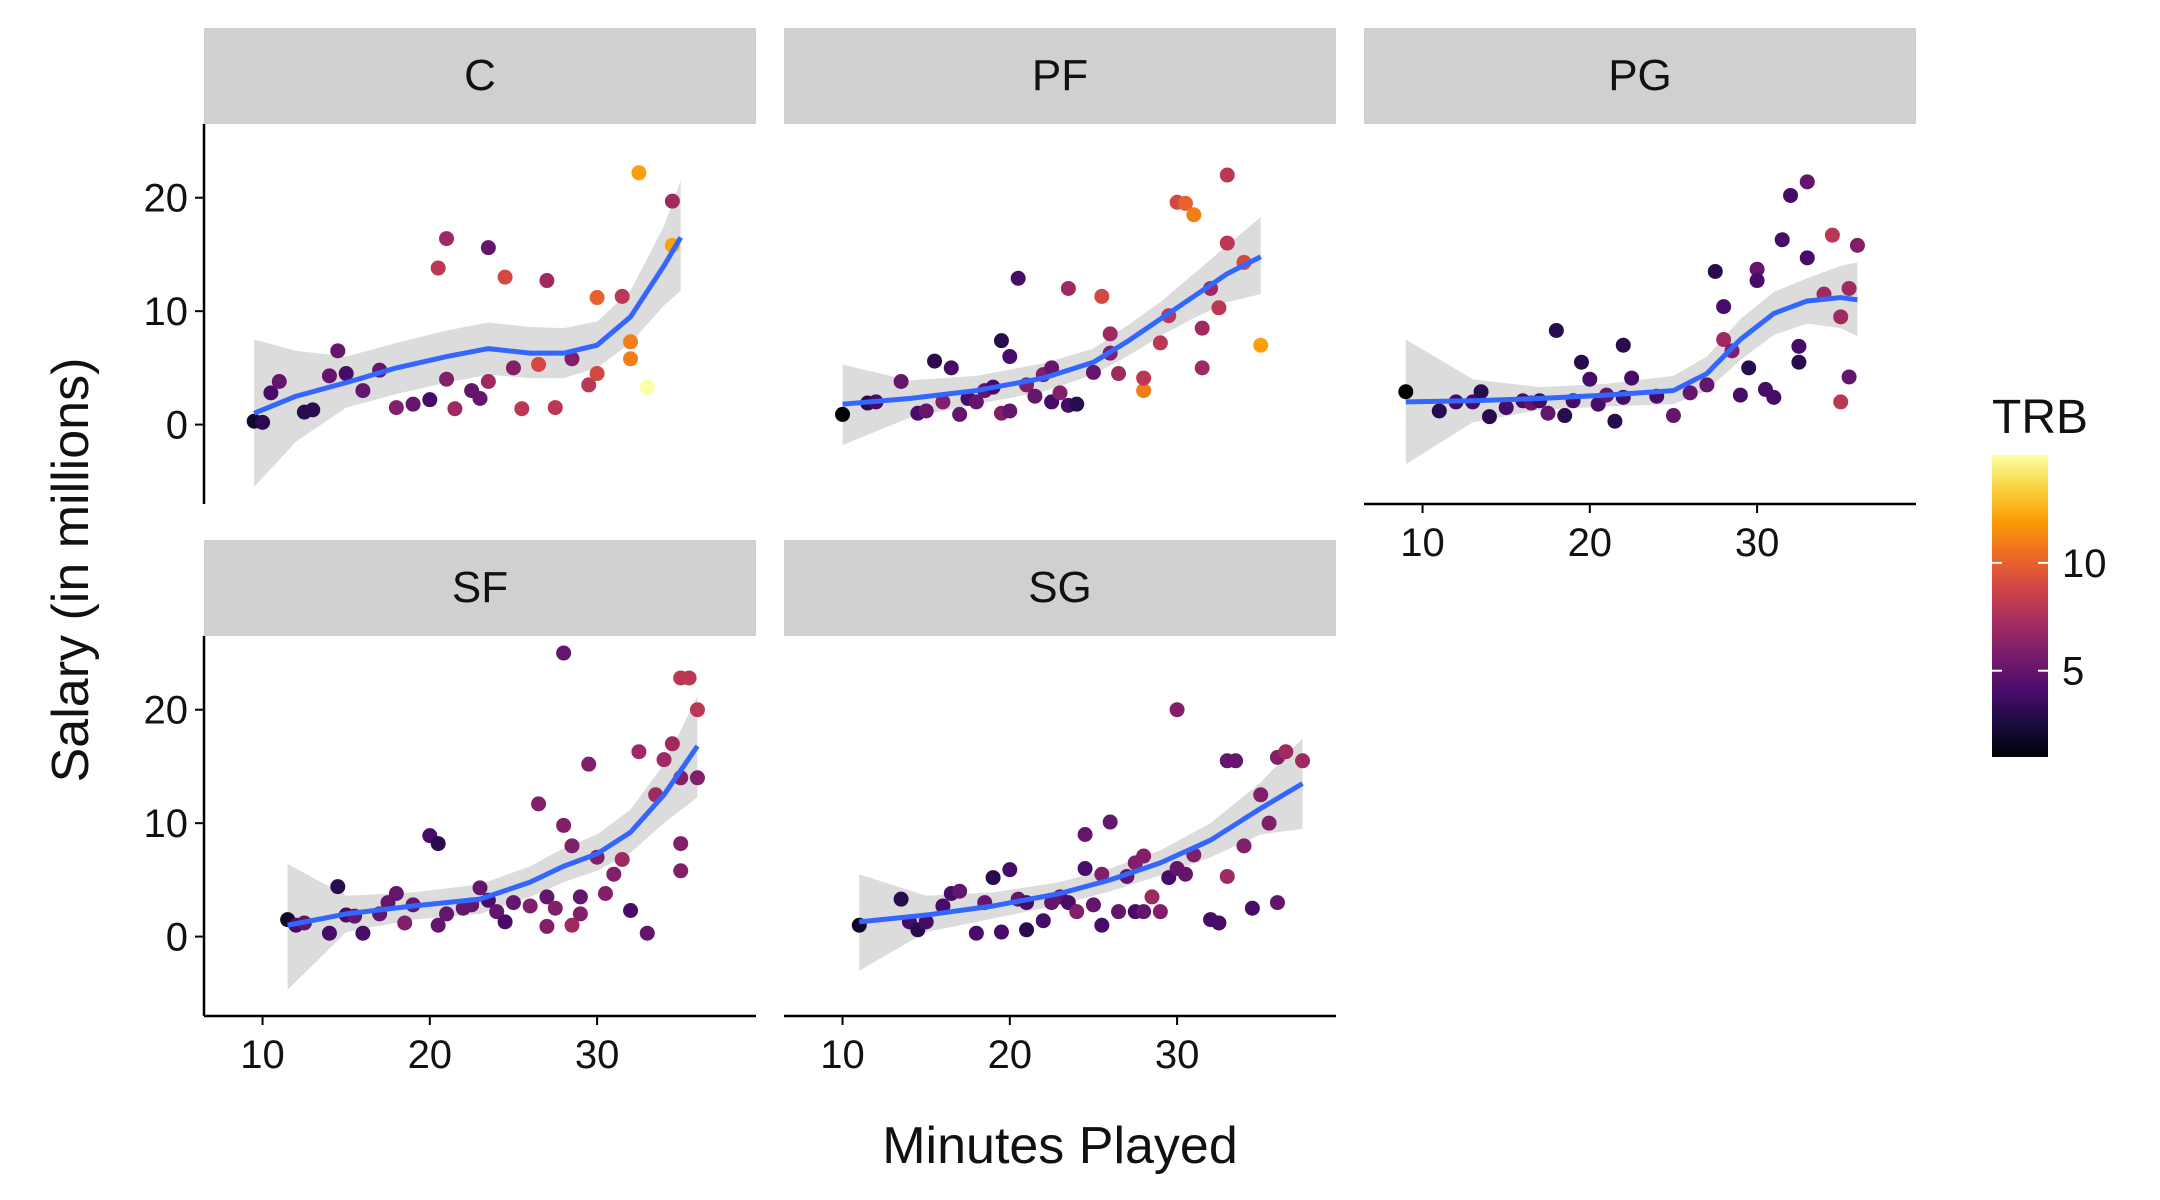 This screenshot has width=2160, height=1200. Describe the element at coordinates (1060, 75) in the screenshot. I see `facet-strip-label: PF` at that location.